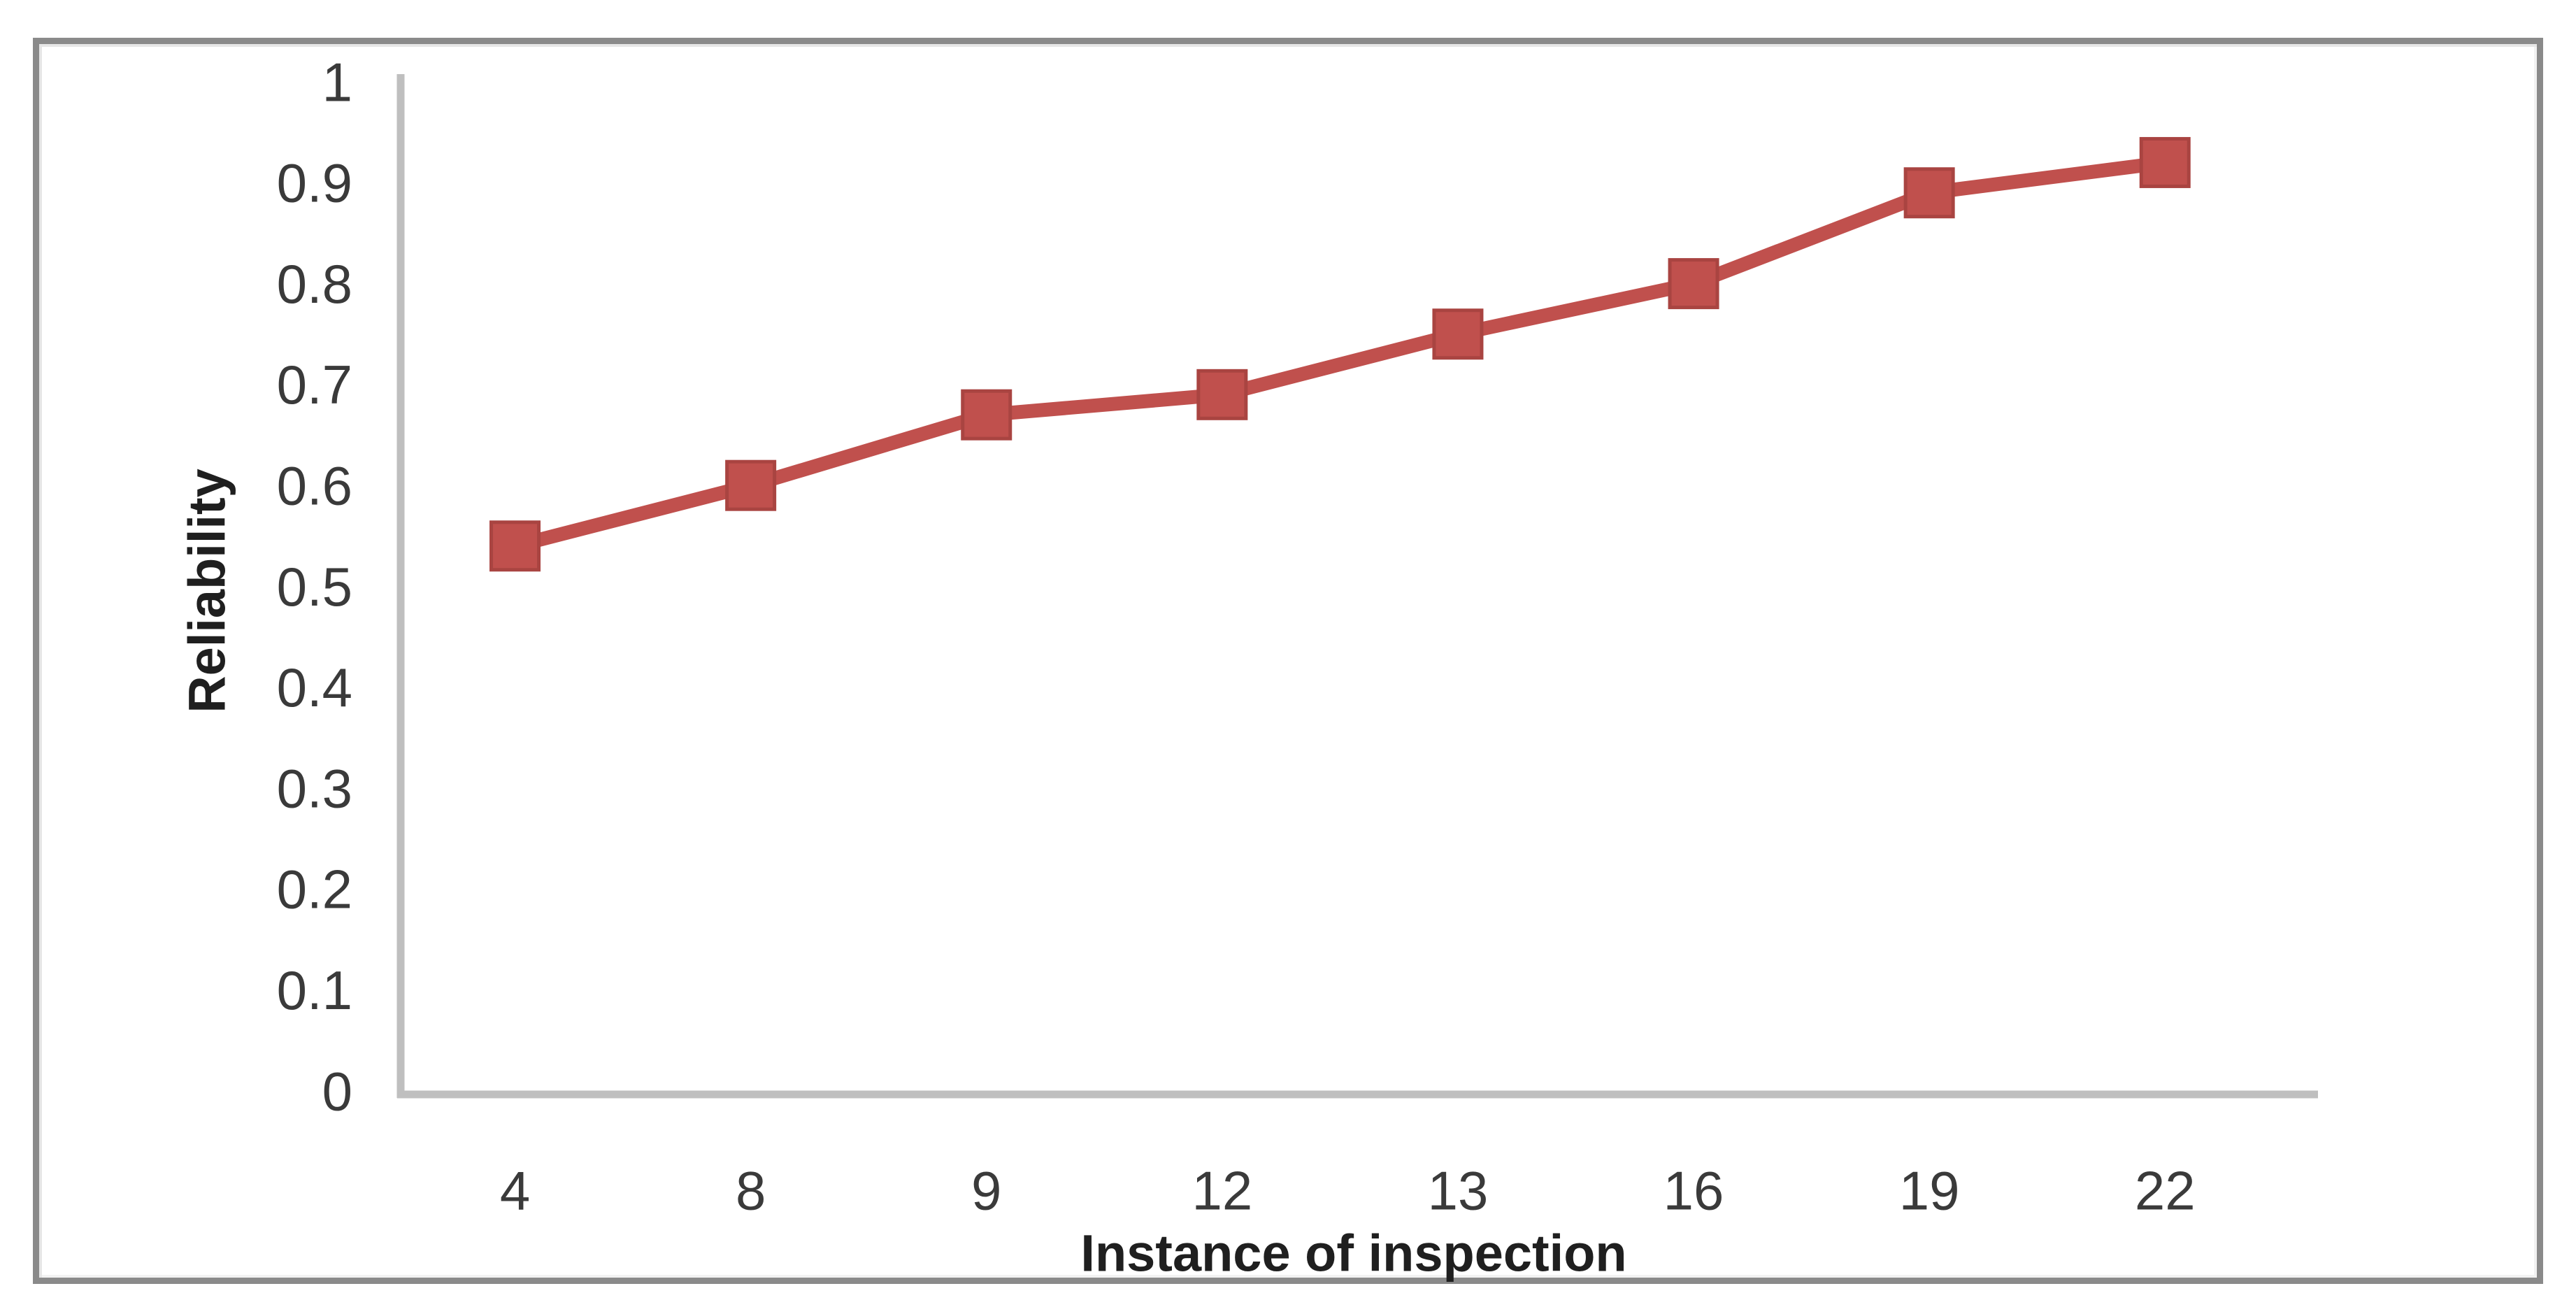 This screenshot has height=1314, width=2576. I want to click on y-tick-label: 0, so click(337, 1091).